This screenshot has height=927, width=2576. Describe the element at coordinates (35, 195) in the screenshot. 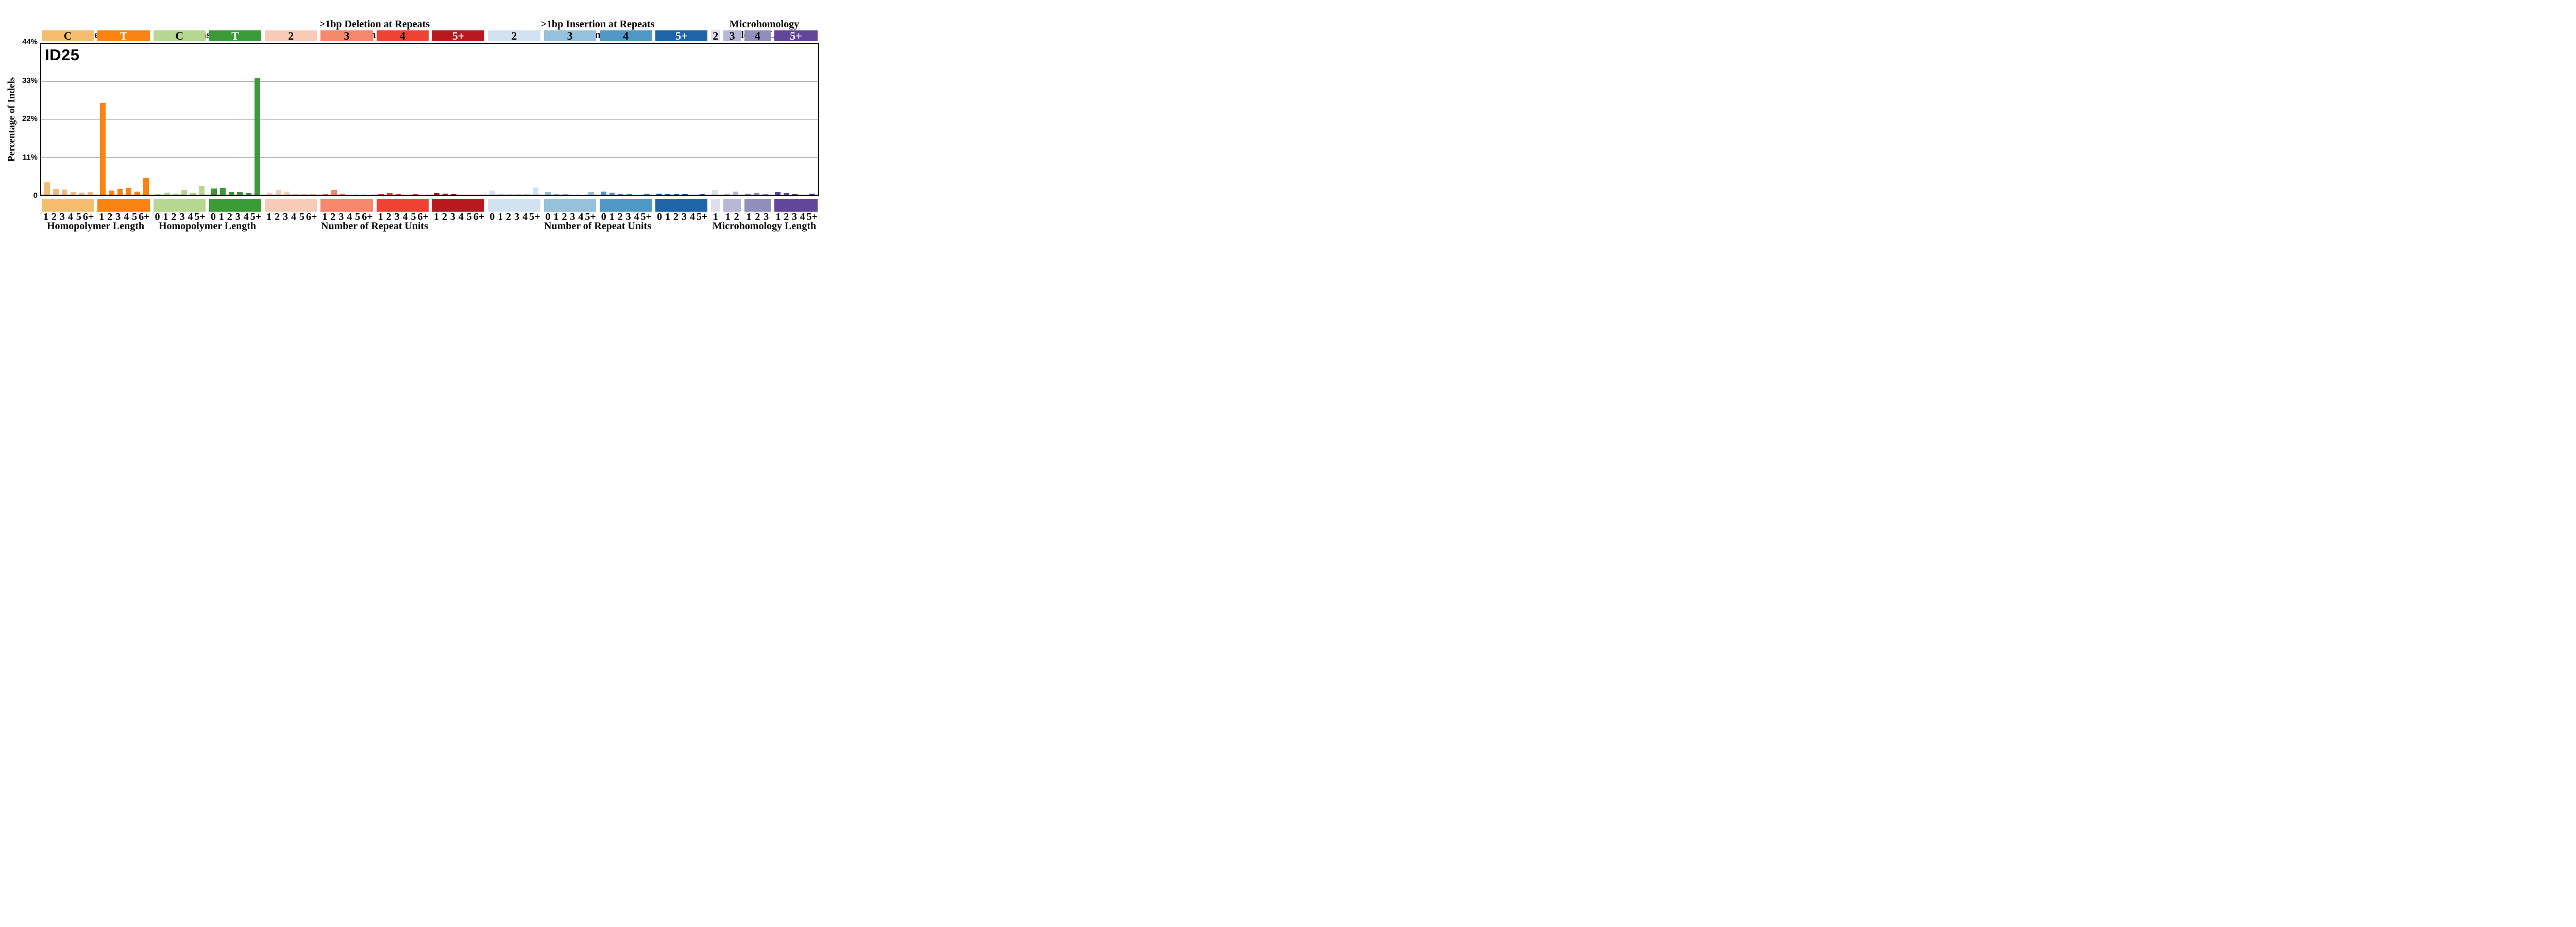

I see `y-tick-0: 0` at that location.